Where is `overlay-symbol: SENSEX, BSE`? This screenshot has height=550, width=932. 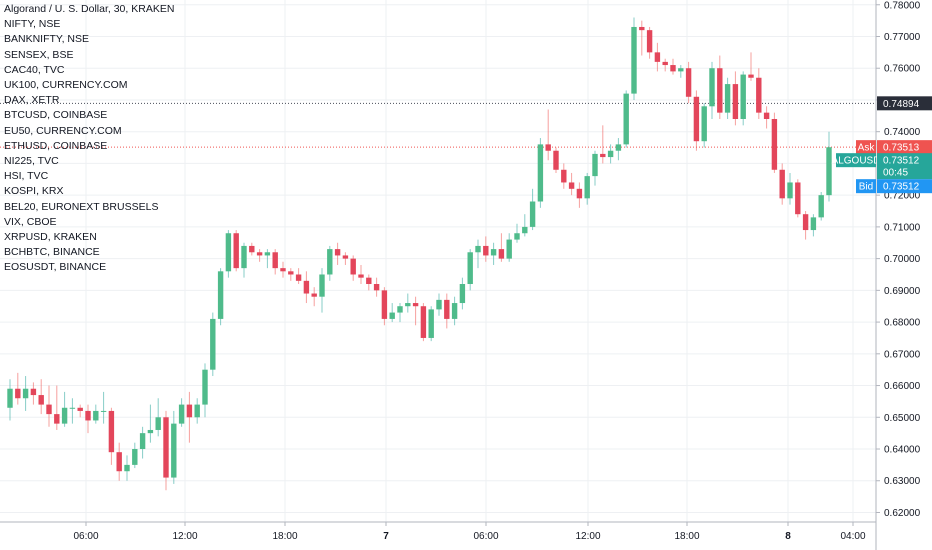
overlay-symbol: SENSEX, BSE is located at coordinates (39, 54).